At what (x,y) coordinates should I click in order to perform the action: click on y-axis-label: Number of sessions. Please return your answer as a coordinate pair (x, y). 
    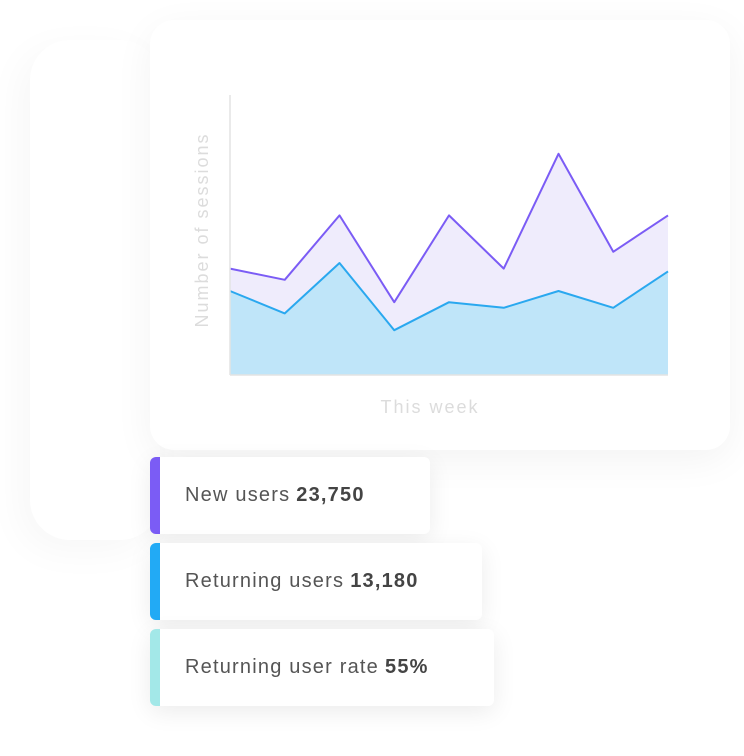
    Looking at the image, I should click on (202, 229).